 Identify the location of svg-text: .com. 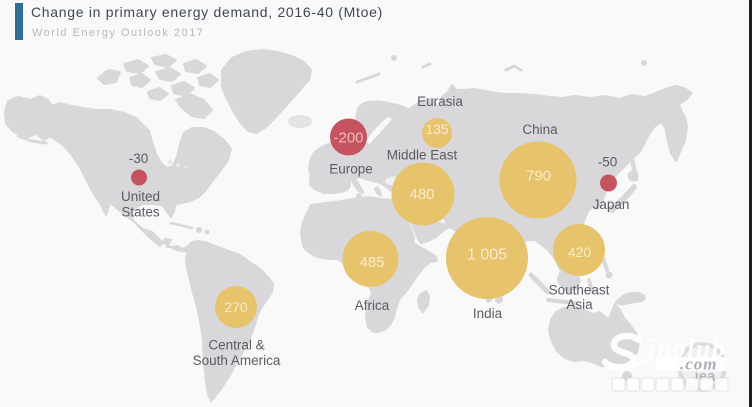
(699, 364).